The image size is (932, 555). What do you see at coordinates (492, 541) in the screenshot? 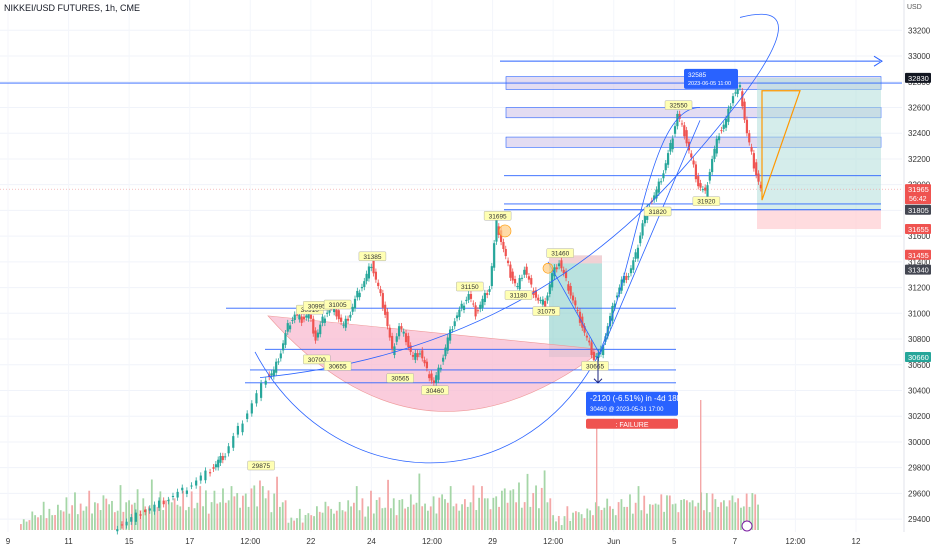
I see `x-tick-label: 29` at bounding box center [492, 541].